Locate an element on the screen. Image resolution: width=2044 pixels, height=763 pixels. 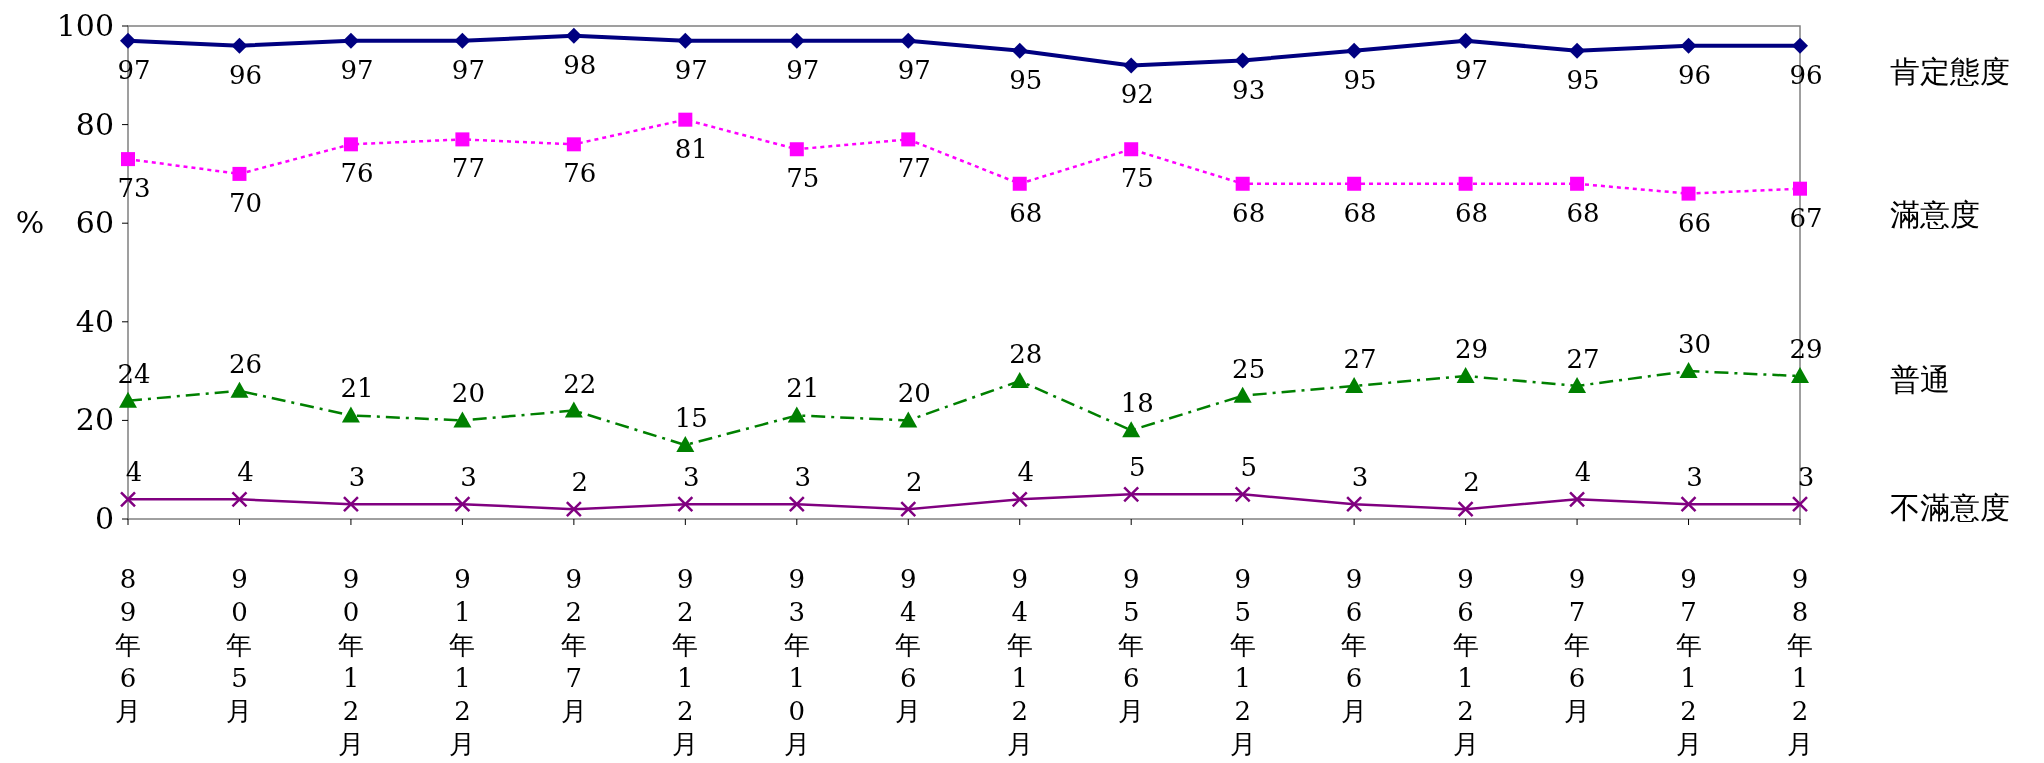
data-label: 2 is located at coordinates (580, 482).